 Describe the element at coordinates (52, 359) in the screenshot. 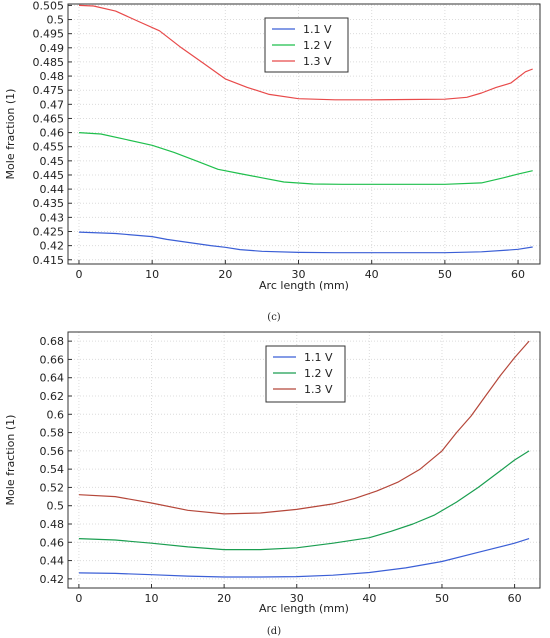

I see `y-tick-label: 0.66` at that location.